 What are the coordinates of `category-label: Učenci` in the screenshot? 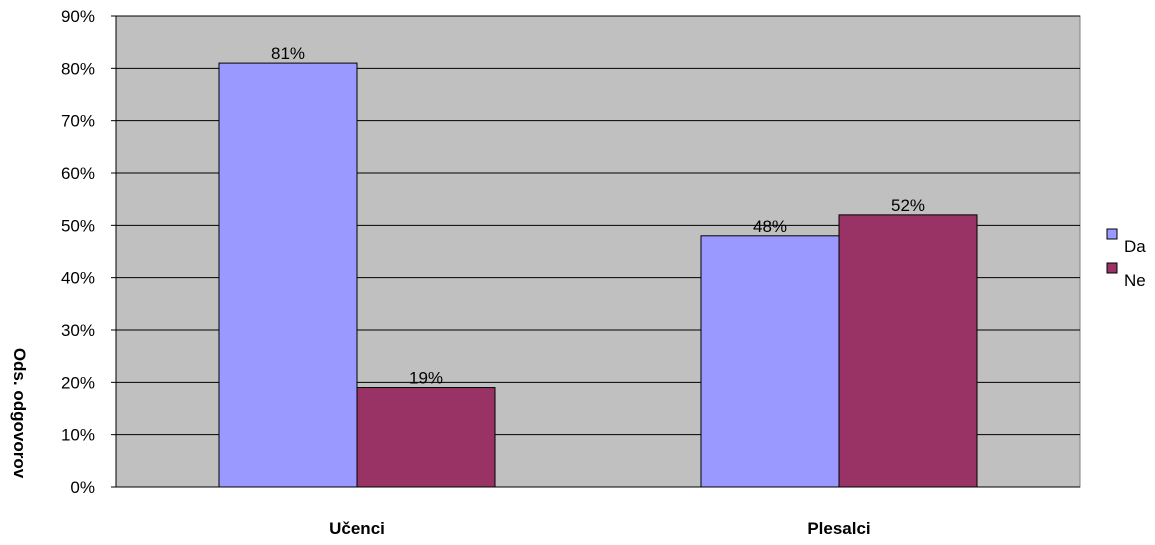 It's located at (357, 528).